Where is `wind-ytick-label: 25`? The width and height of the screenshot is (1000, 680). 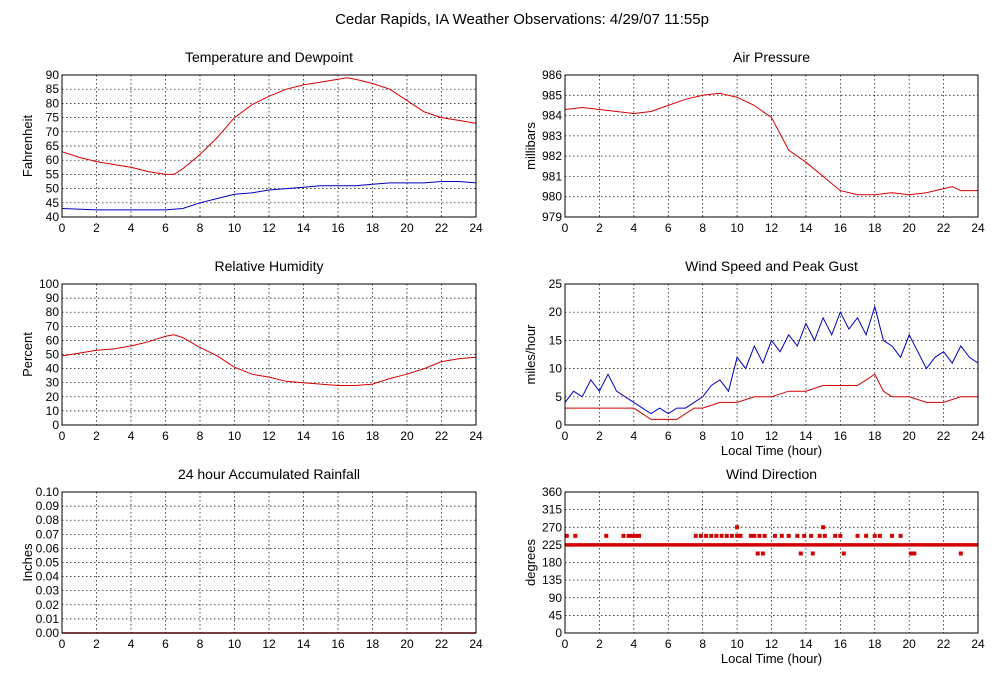 wind-ytick-label: 25 is located at coordinates (556, 284).